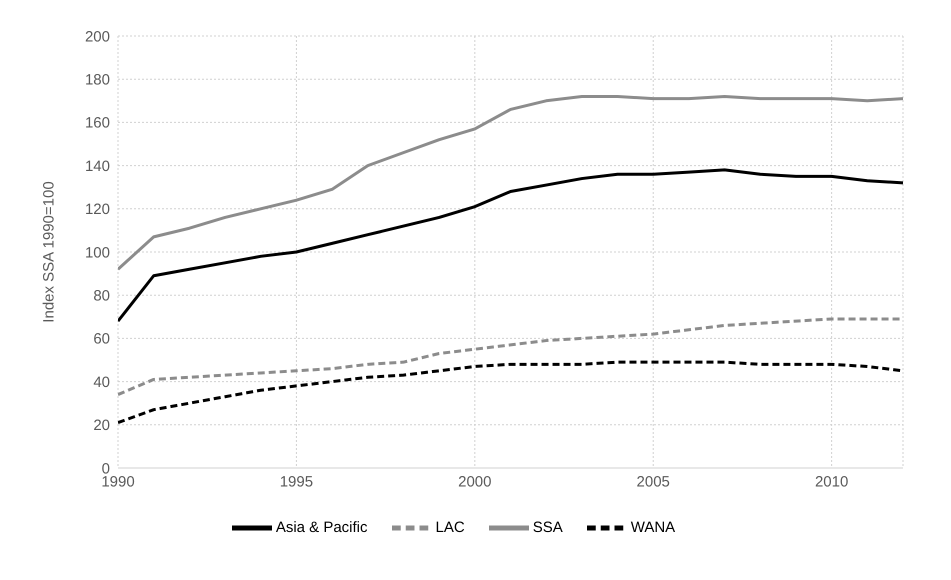  Describe the element at coordinates (101, 425) in the screenshot. I see `y-tick-label: 20` at that location.